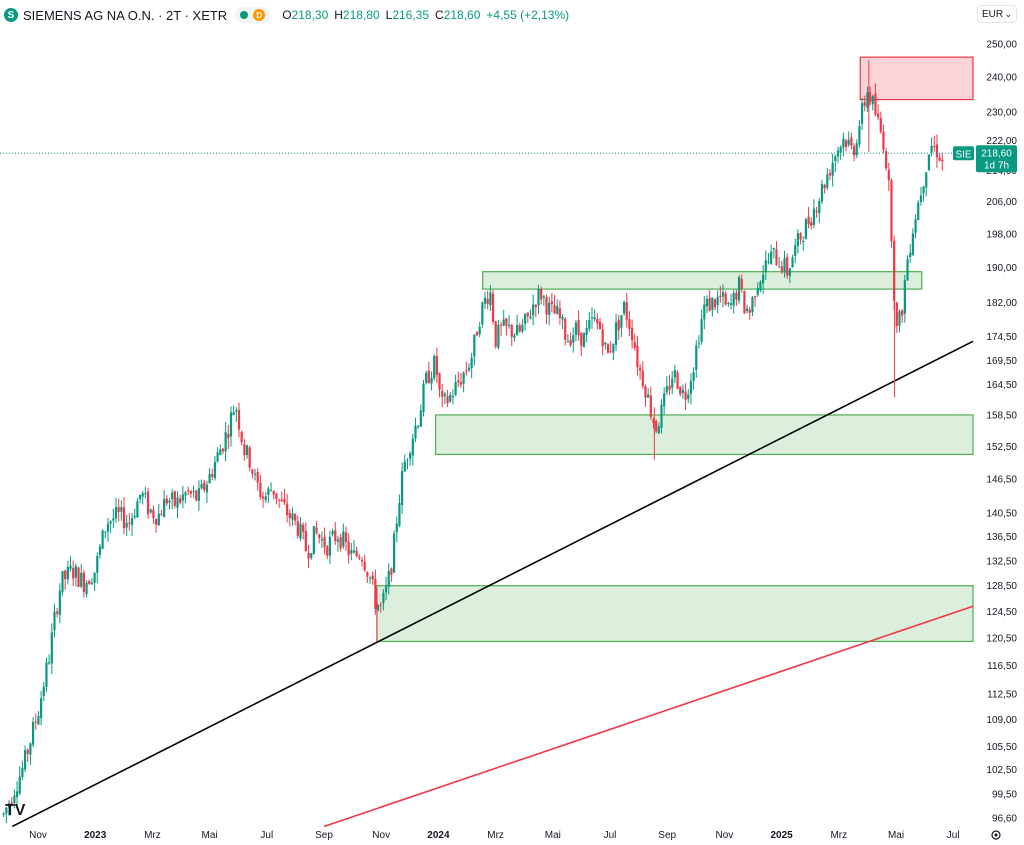 The height and width of the screenshot is (845, 1024). I want to click on price-tag-symbol: SIE, so click(963, 154).